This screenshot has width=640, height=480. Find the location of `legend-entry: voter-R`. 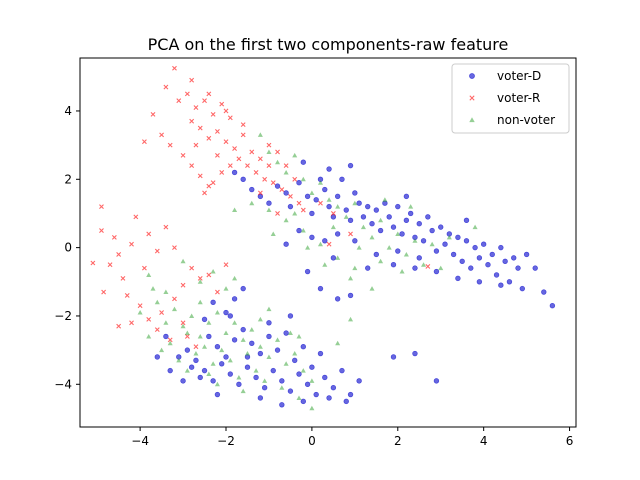

legend-entry: voter-R is located at coordinates (504, 98).